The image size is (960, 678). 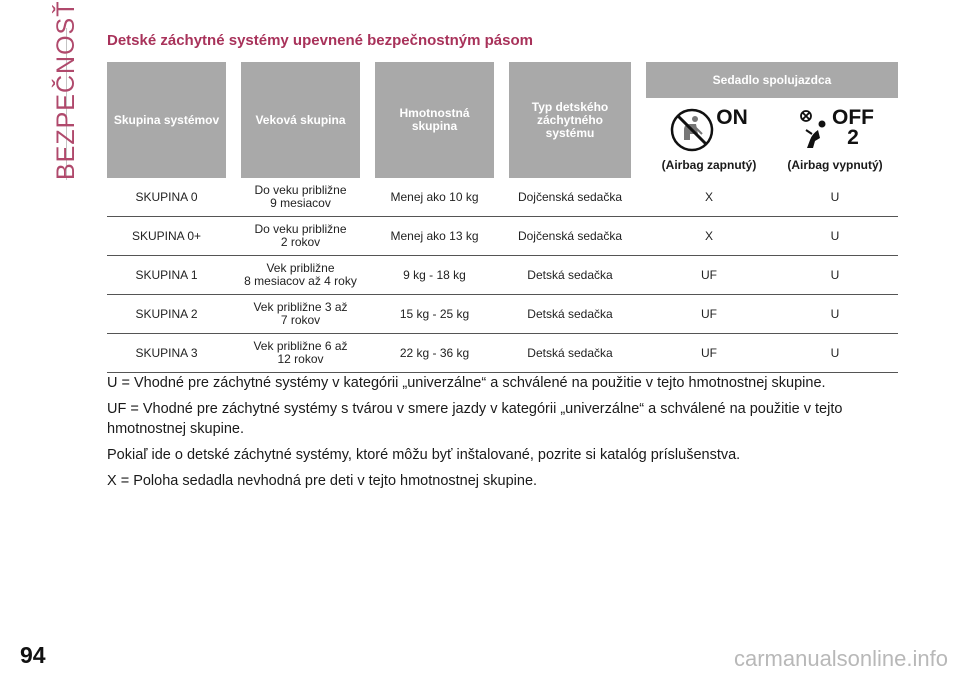 What do you see at coordinates (434, 314) in the screenshot?
I see `row-weight: 15 kg - 25 kg` at bounding box center [434, 314].